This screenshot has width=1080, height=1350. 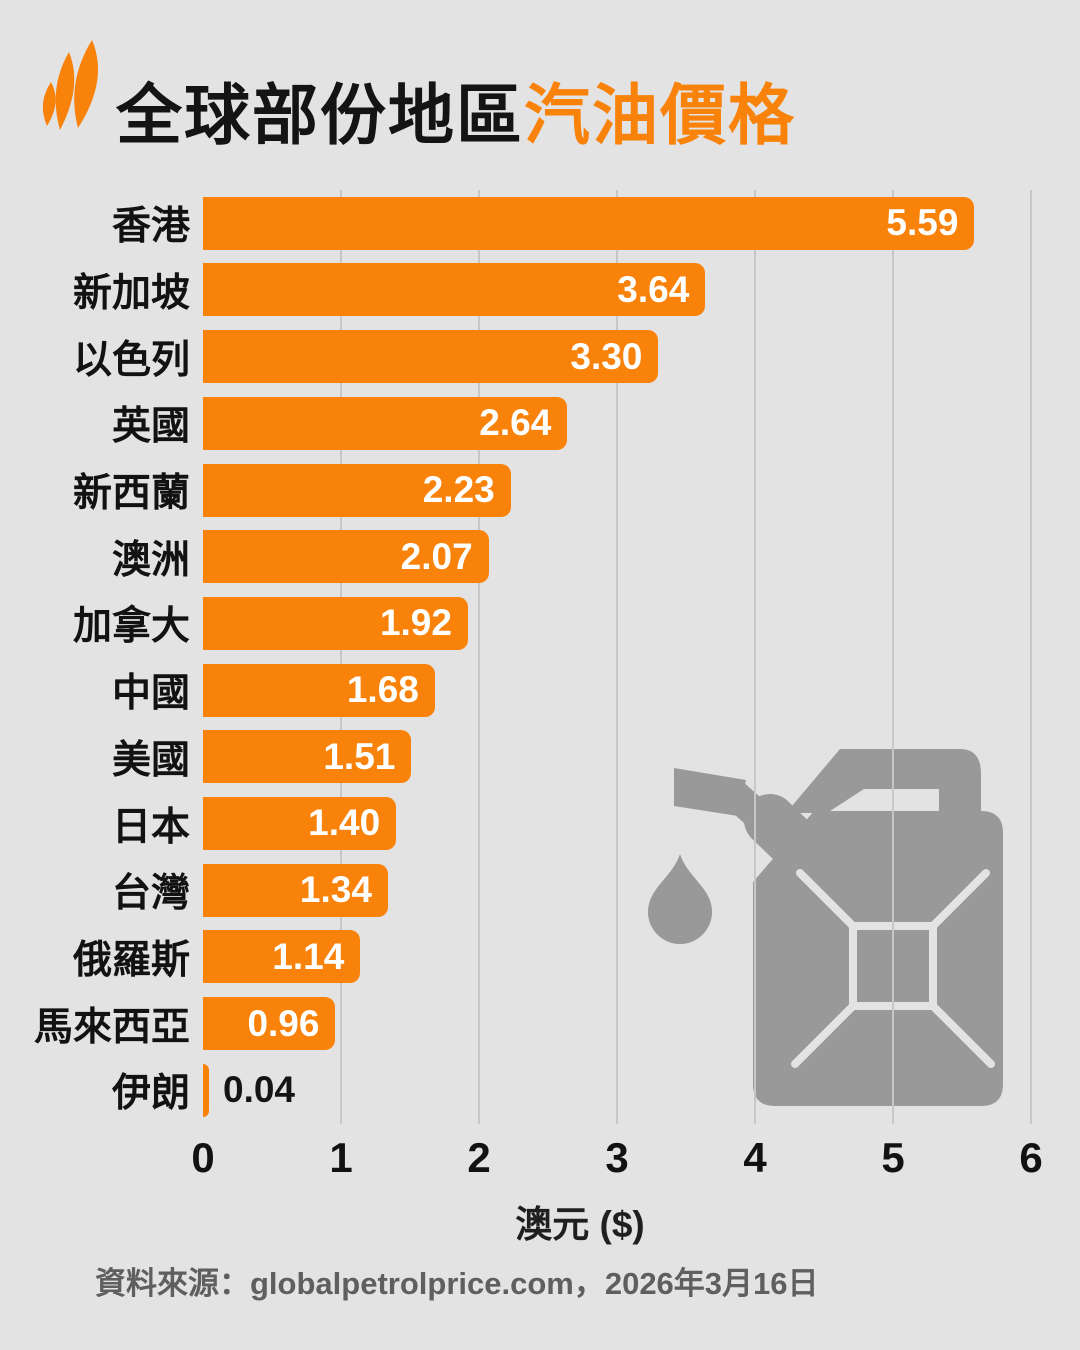 I want to click on x-tick: 0, so click(x=203, y=1157).